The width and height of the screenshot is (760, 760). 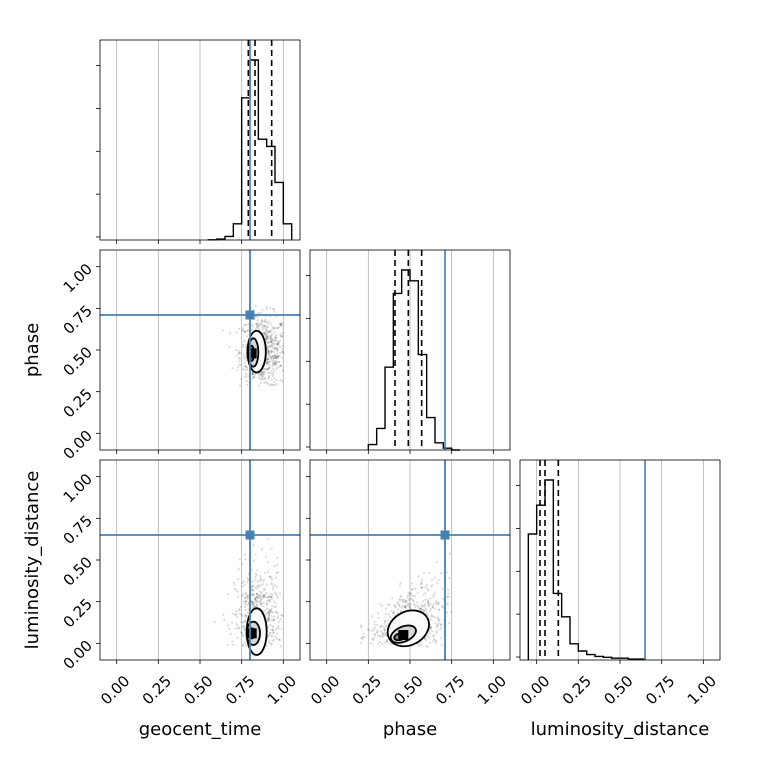 What do you see at coordinates (78, 278) in the screenshot?
I see `y-tick-label: 1.00` at bounding box center [78, 278].